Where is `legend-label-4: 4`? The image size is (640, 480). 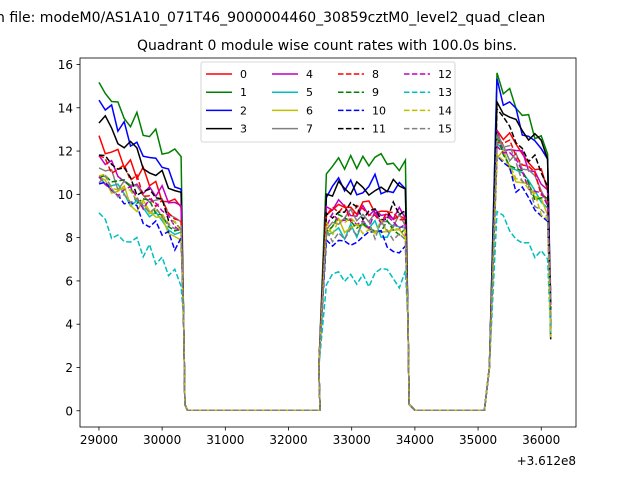 legend-label-4: 4 is located at coordinates (309, 74).